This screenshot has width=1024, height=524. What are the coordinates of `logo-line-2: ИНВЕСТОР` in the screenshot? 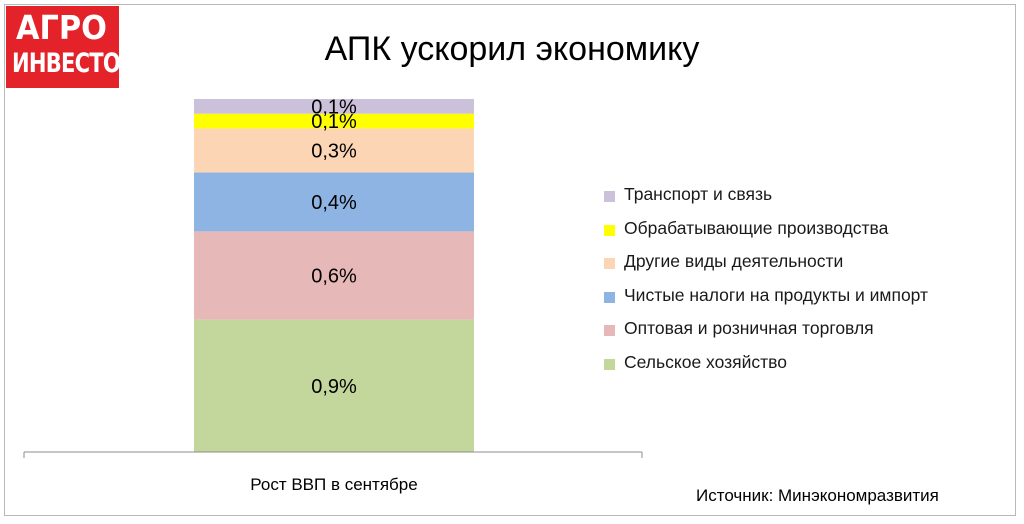 It's located at (73, 63).